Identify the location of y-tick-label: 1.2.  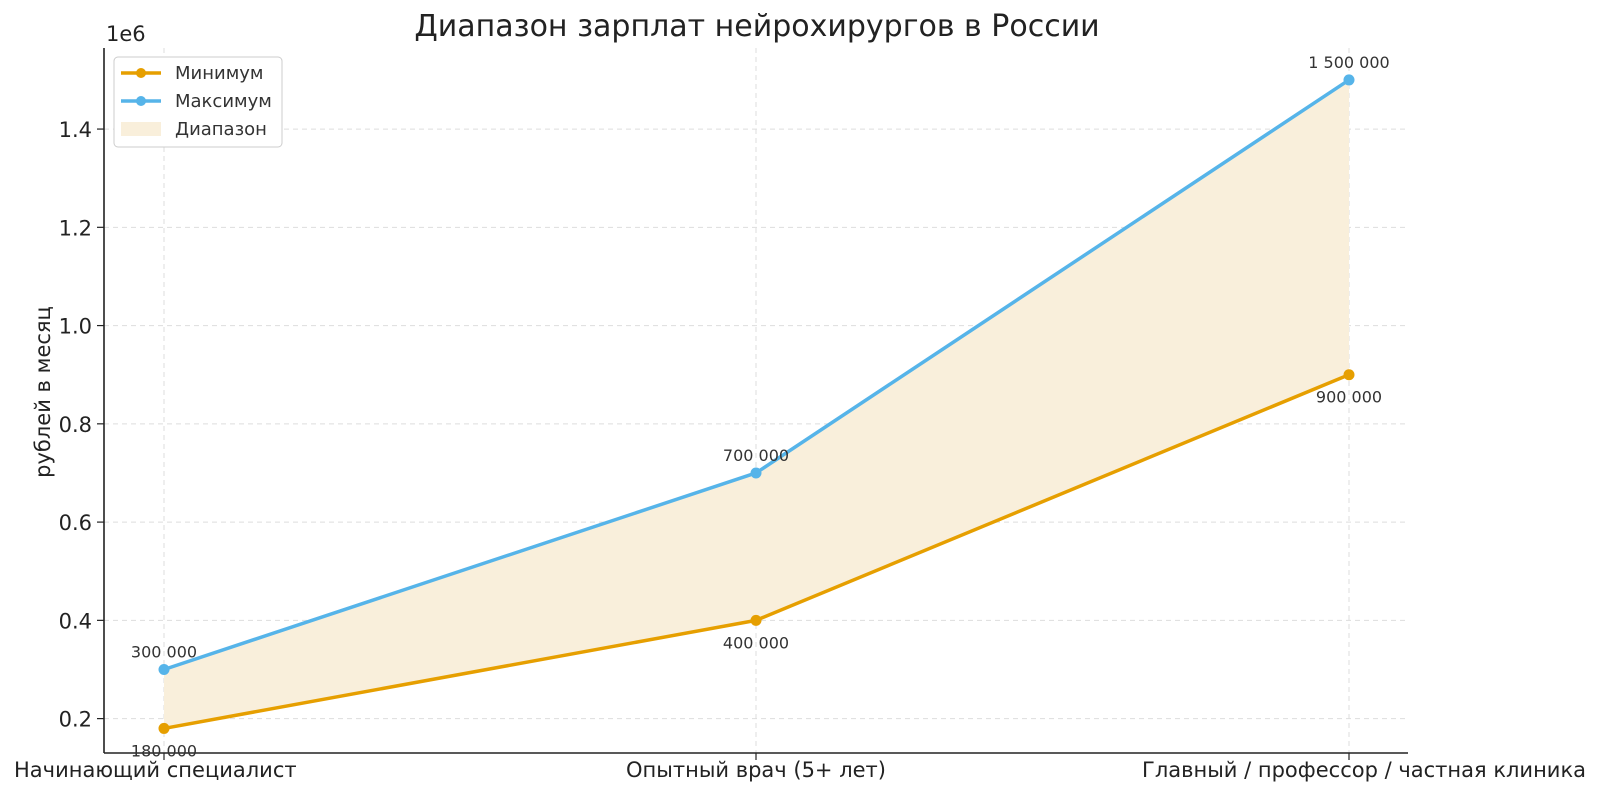
(75, 228).